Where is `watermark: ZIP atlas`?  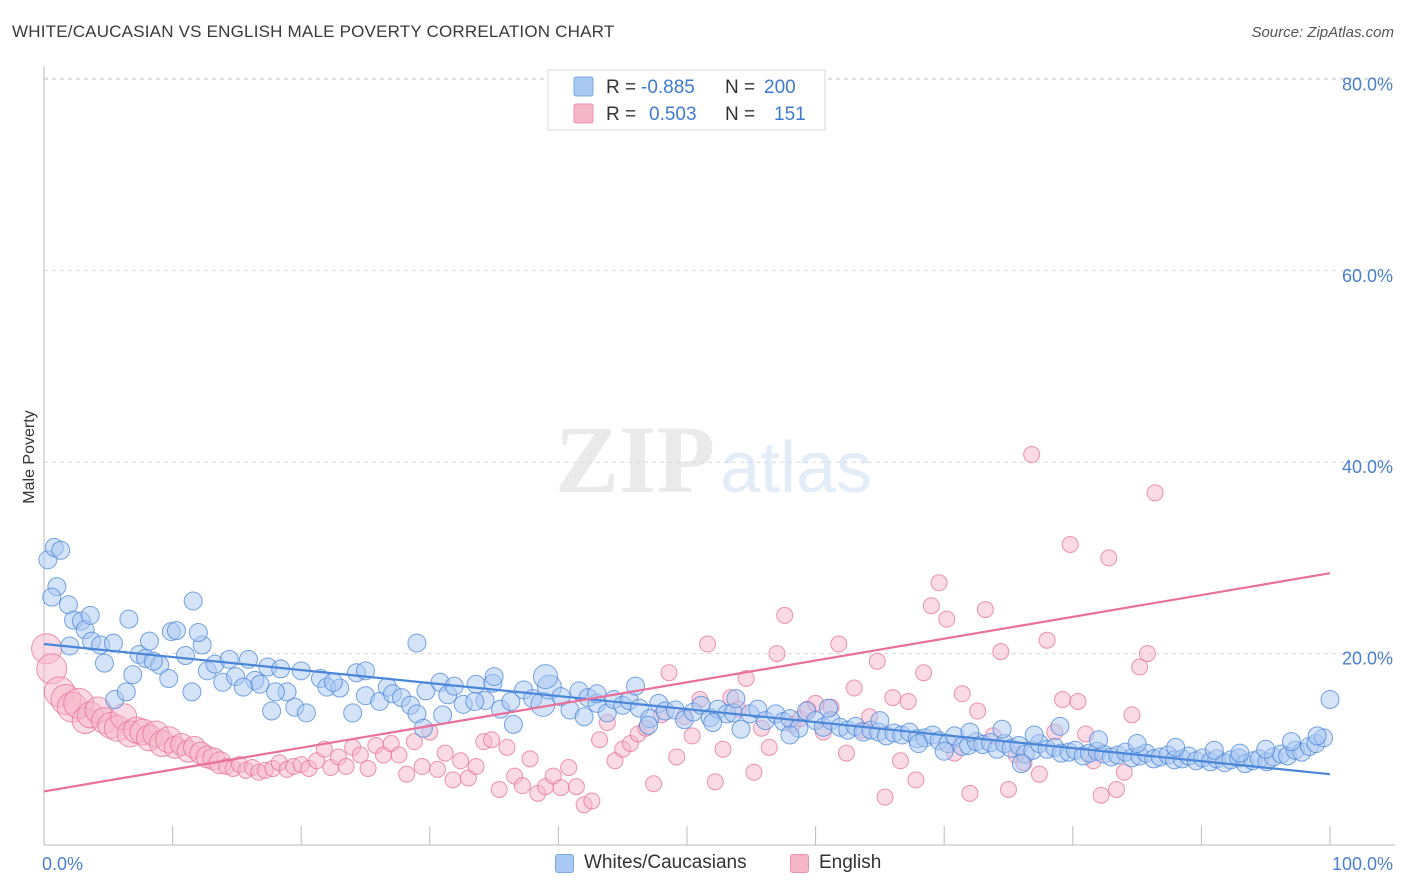 watermark: ZIP atlas is located at coordinates (713, 459).